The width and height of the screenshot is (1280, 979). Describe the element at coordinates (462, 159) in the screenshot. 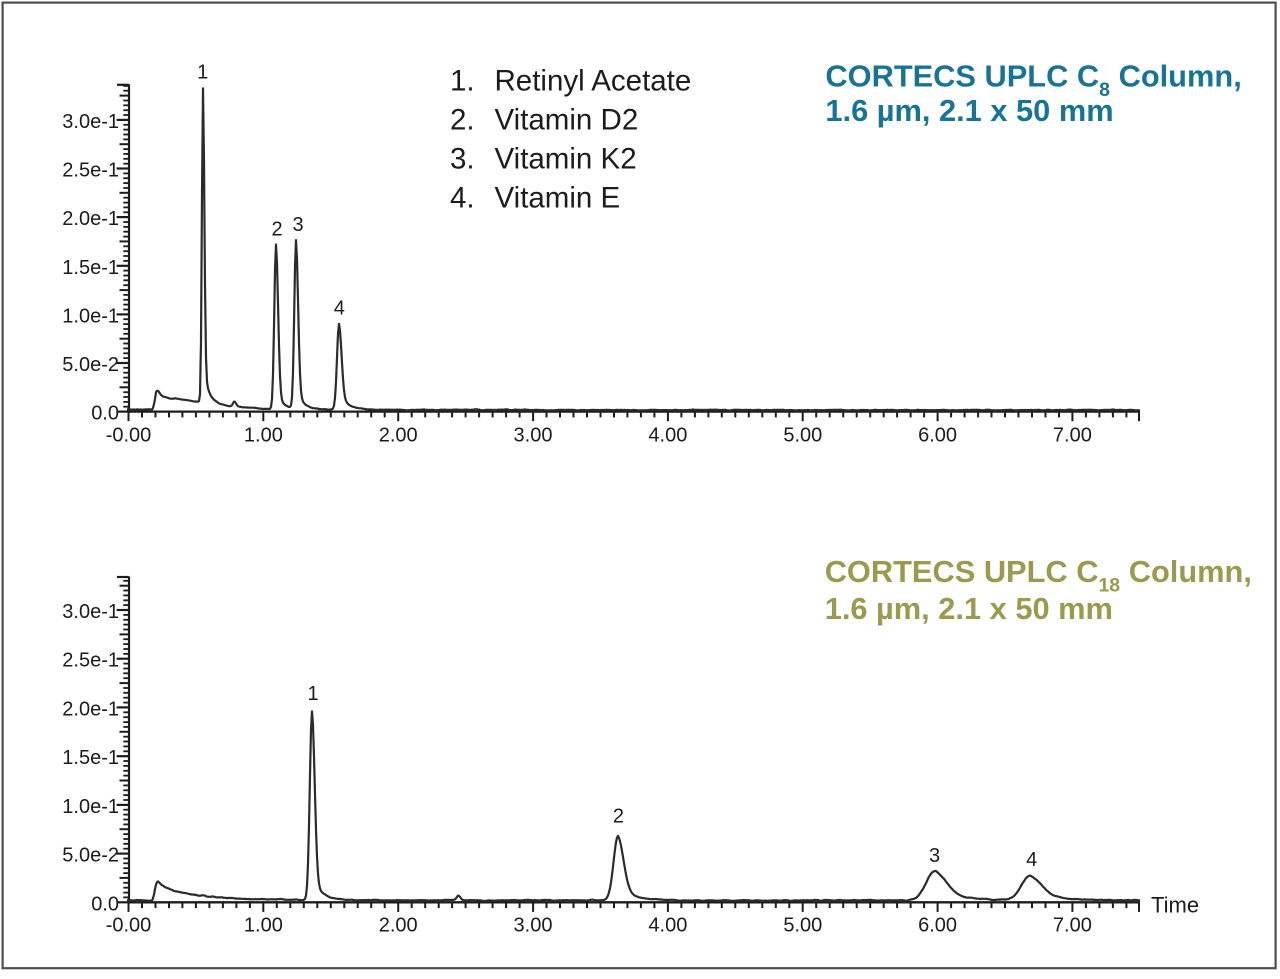

I see `svg-text: 3.` at that location.